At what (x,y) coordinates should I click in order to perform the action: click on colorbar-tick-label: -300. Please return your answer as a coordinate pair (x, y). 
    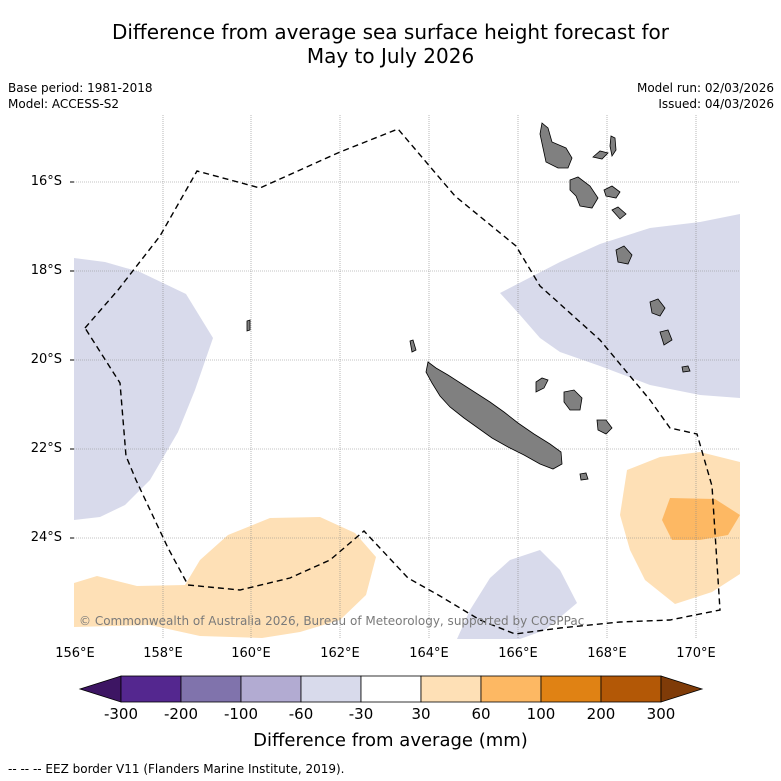
    Looking at the image, I should click on (121, 714).